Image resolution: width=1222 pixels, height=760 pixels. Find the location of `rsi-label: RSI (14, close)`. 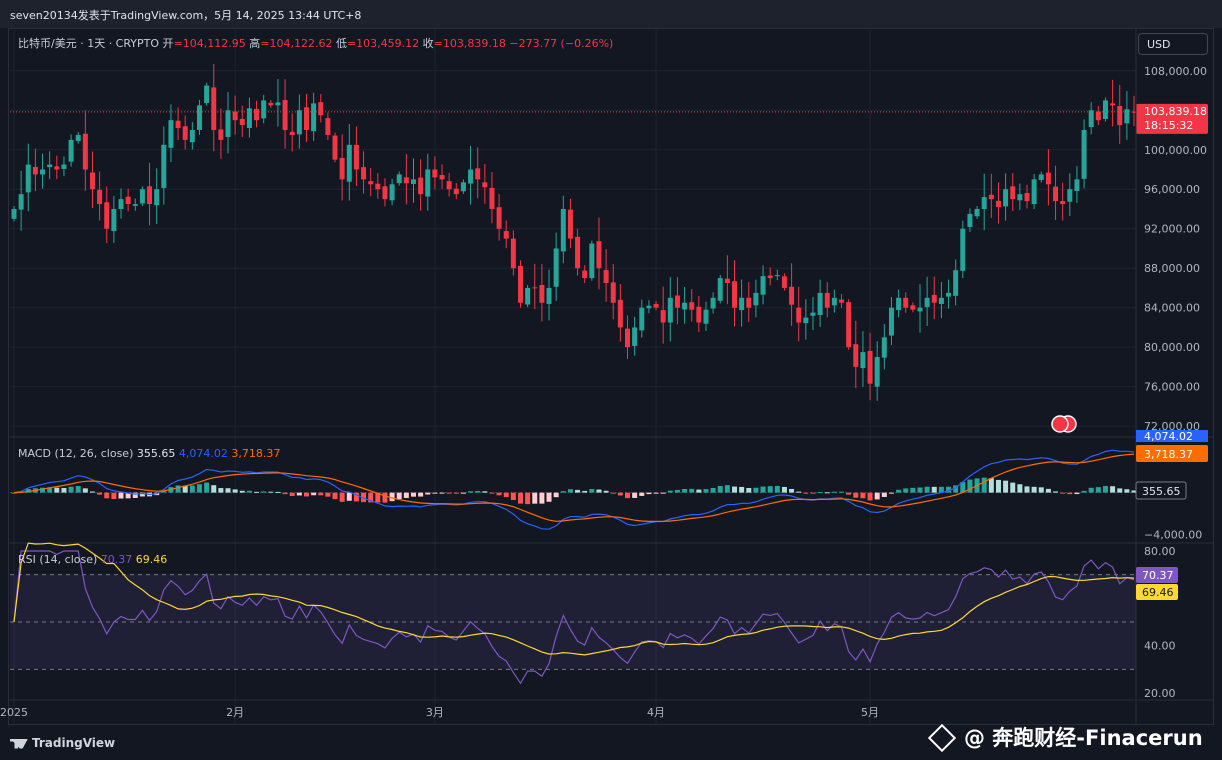

rsi-label: RSI (14, close) is located at coordinates (58, 559).